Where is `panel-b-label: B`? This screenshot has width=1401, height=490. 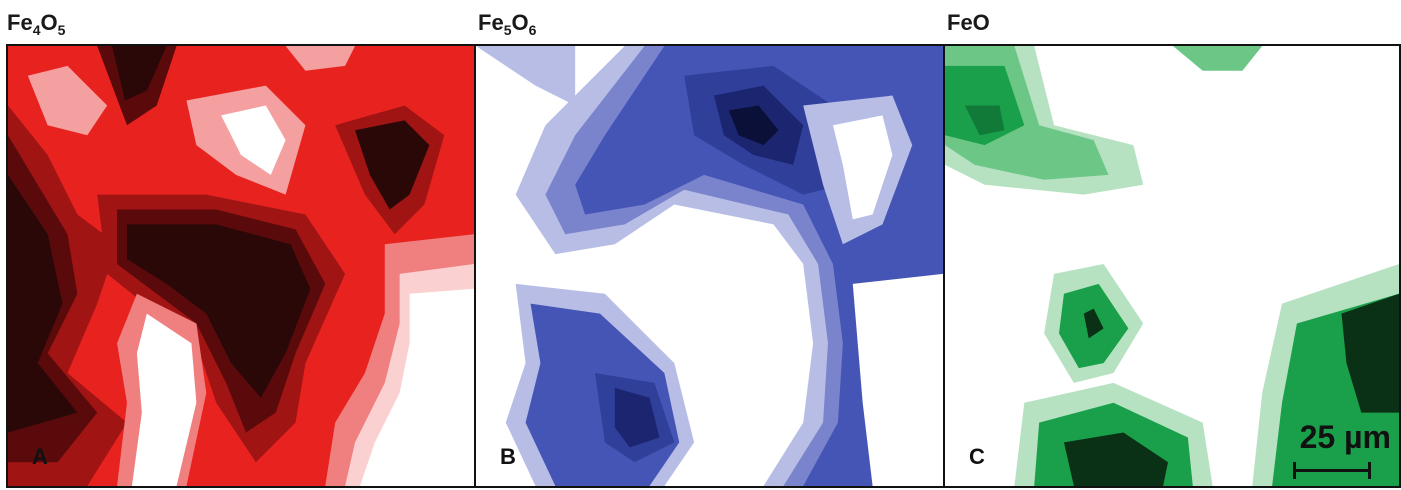 panel-b-label: B is located at coordinates (508, 456).